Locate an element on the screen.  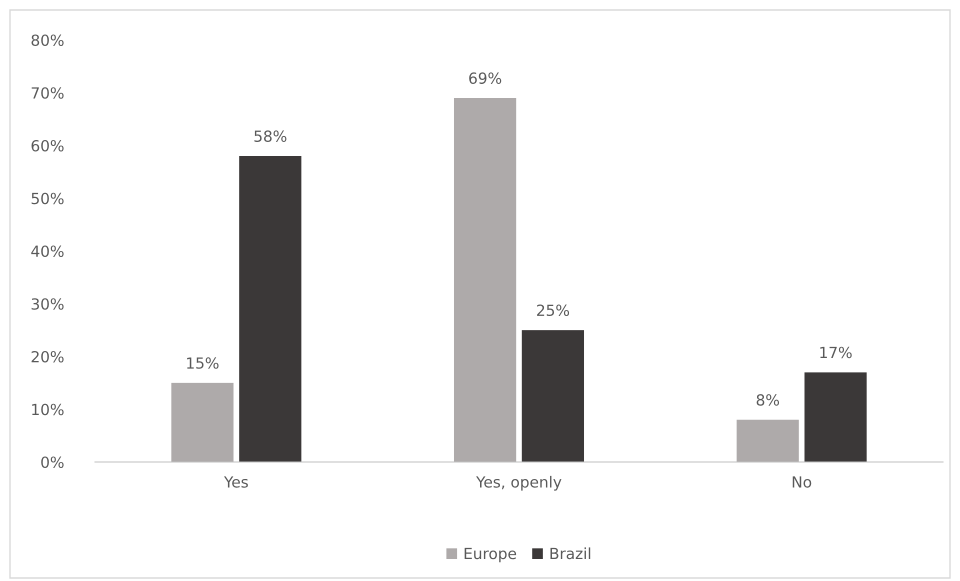
legend-label: Brazil is located at coordinates (570, 553).